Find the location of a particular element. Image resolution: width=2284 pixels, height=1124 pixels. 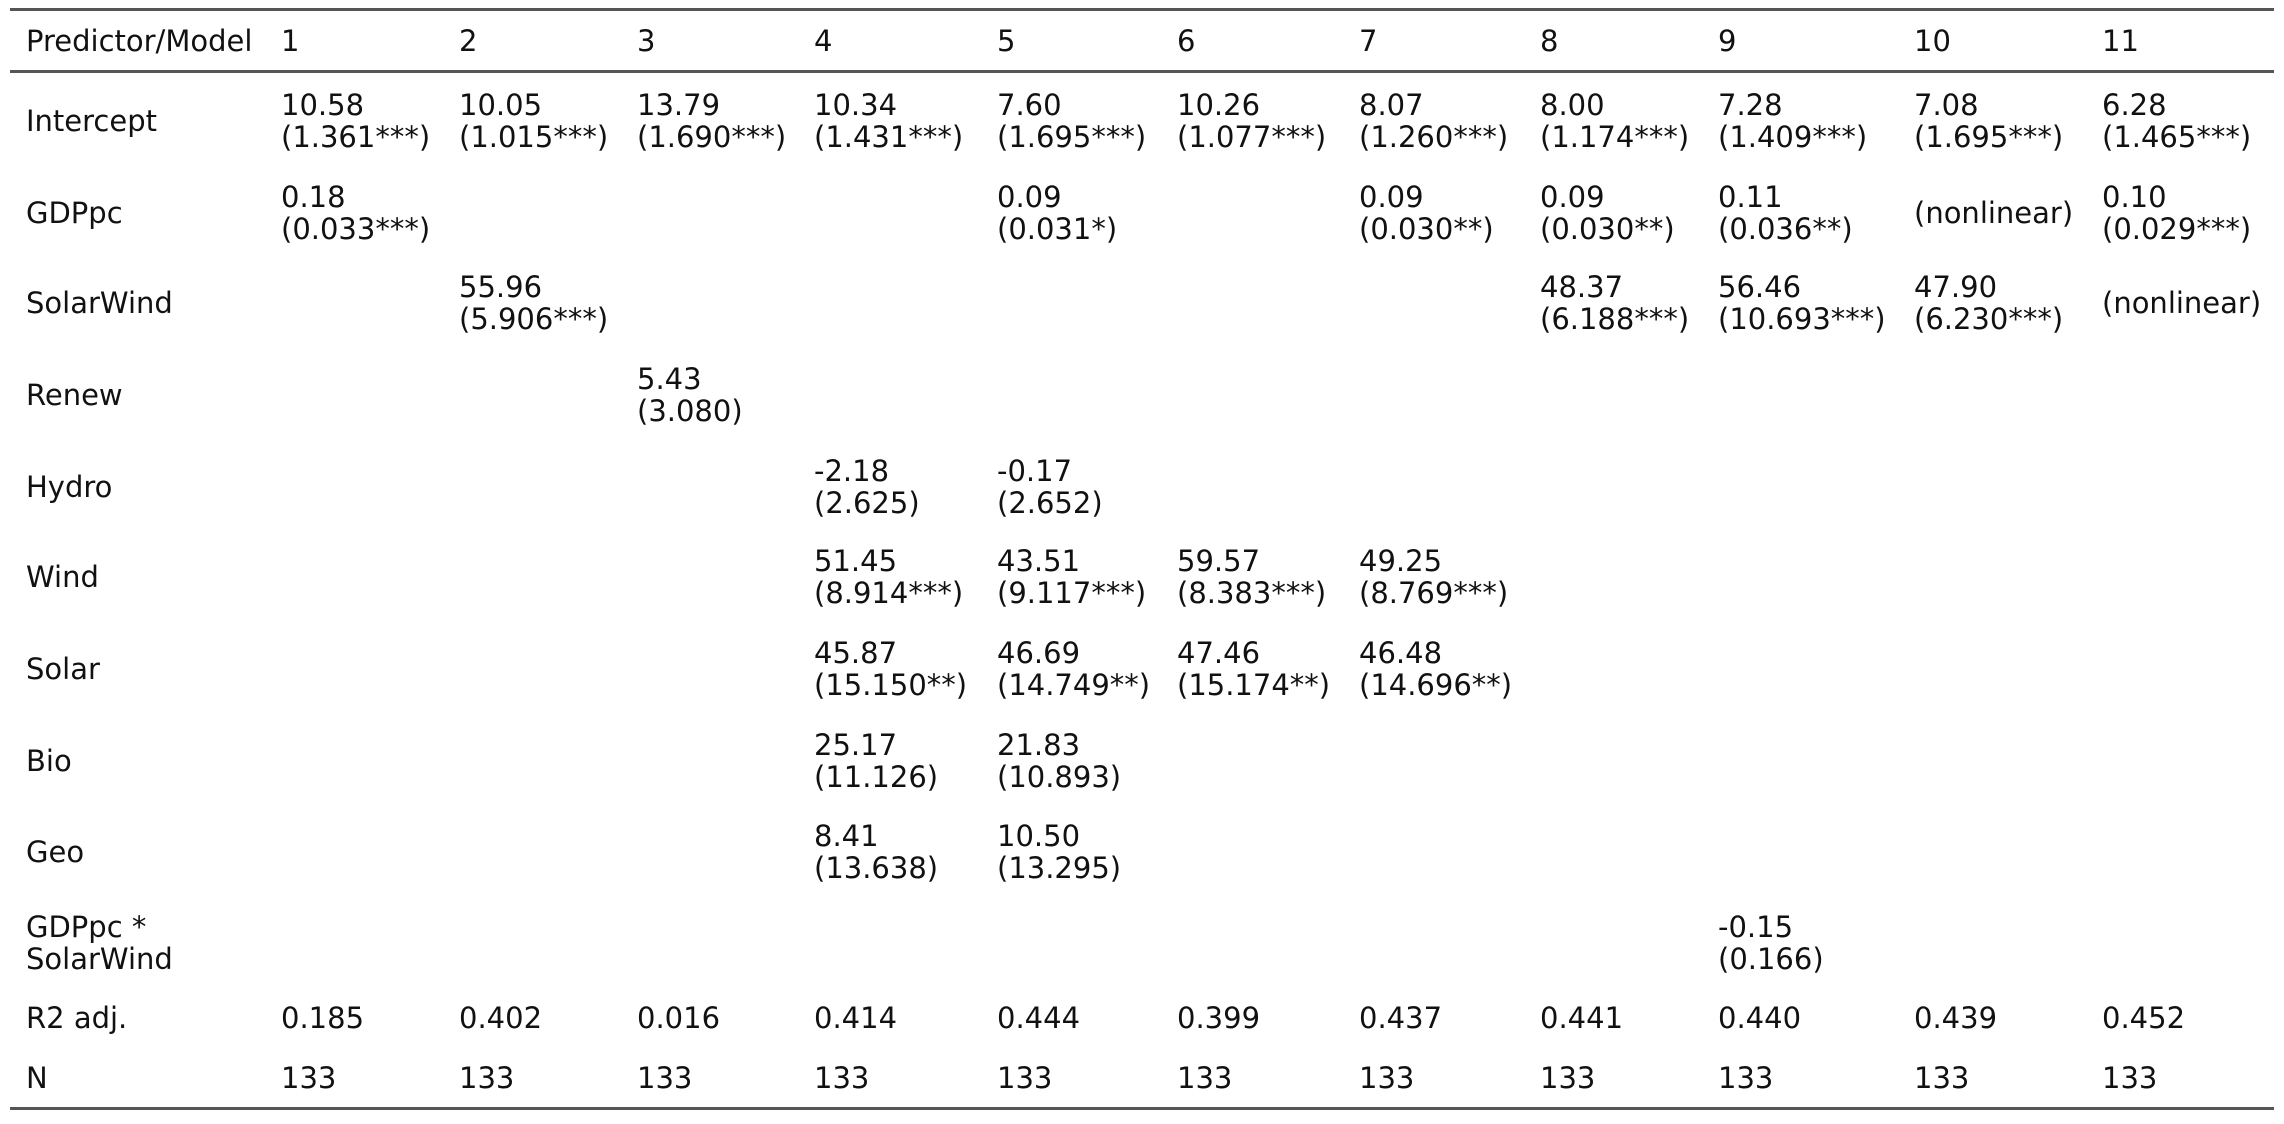

cell-line: 0.18 is located at coordinates (313, 197).